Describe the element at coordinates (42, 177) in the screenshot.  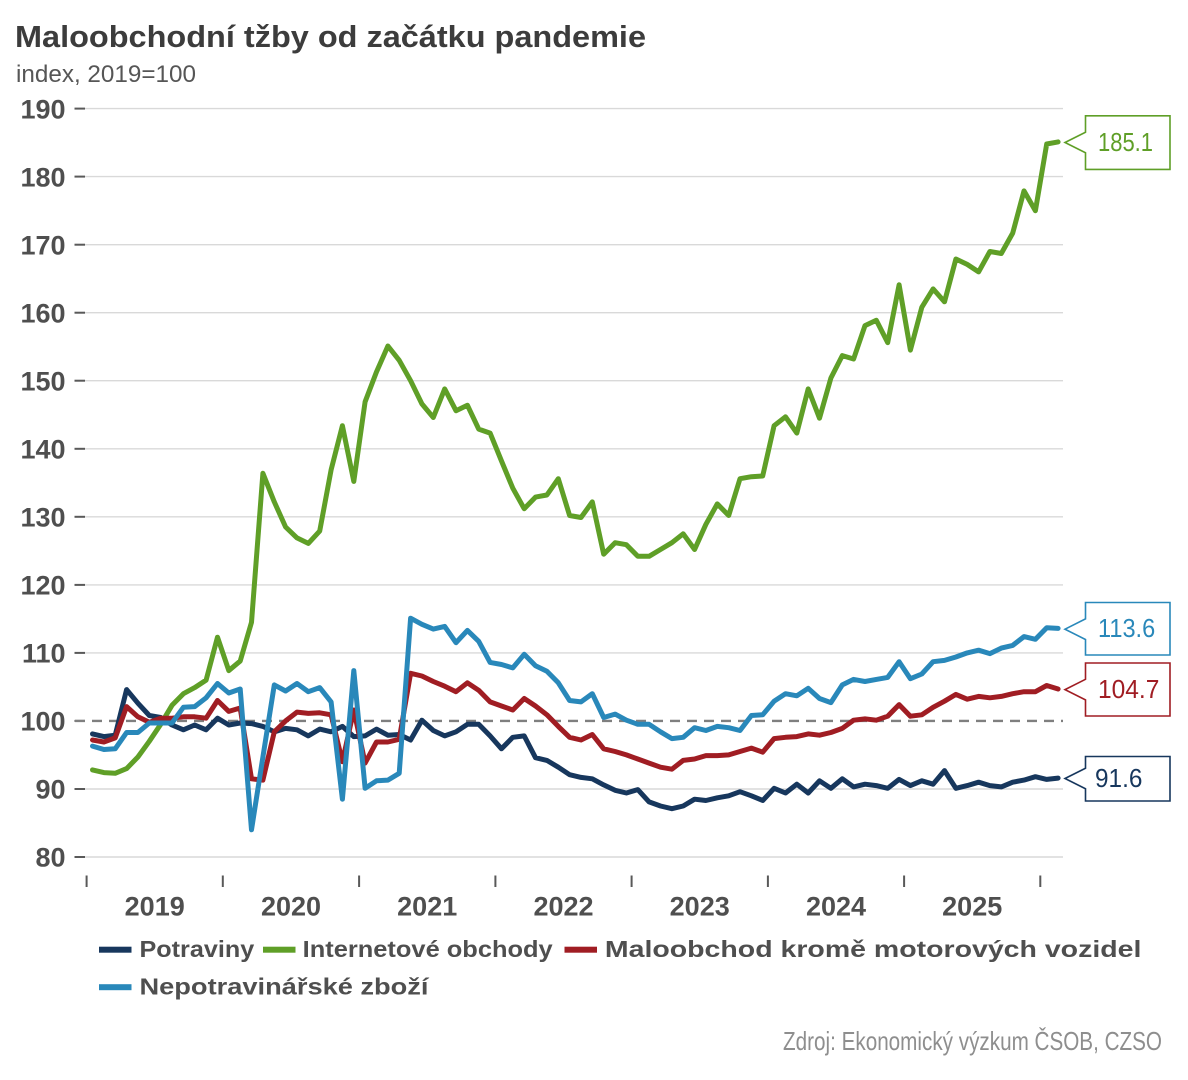
I see `svg-text: 180` at that location.